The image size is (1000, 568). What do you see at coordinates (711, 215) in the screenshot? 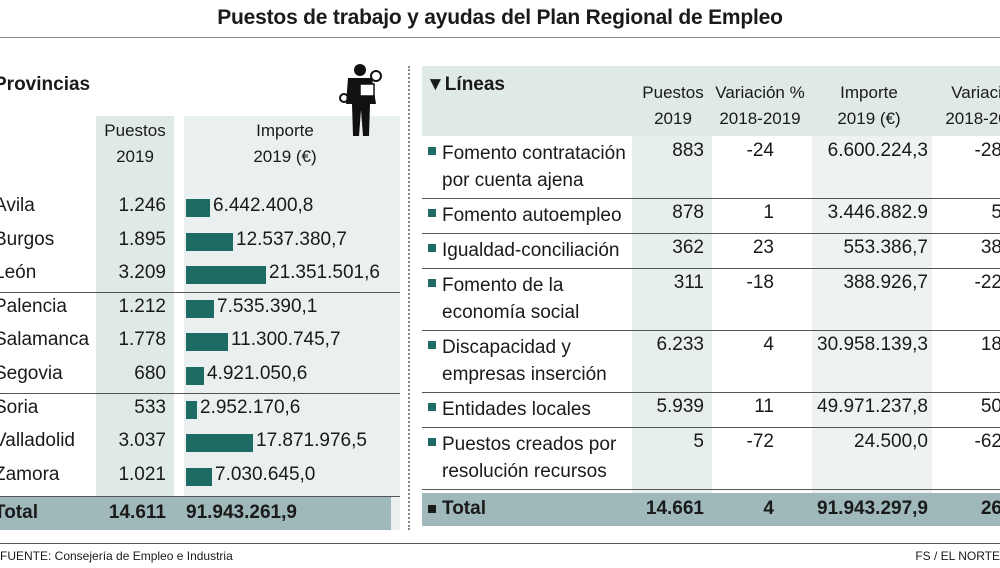
I see `line-row: Fomento autoempleo 878 1 3.446.882.9 5` at bounding box center [711, 215].